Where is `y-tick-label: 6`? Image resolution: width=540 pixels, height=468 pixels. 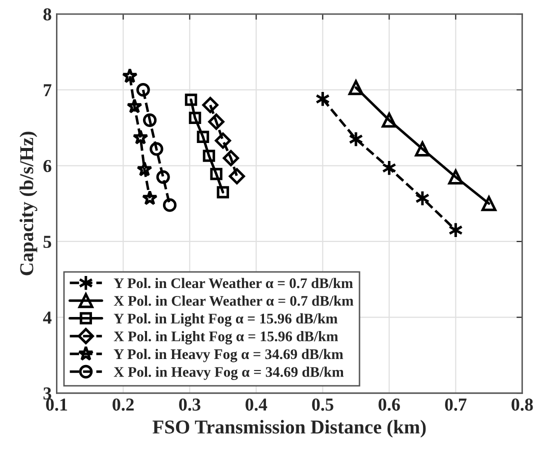
y-tick-label: 6 is located at coordinates (47, 166).